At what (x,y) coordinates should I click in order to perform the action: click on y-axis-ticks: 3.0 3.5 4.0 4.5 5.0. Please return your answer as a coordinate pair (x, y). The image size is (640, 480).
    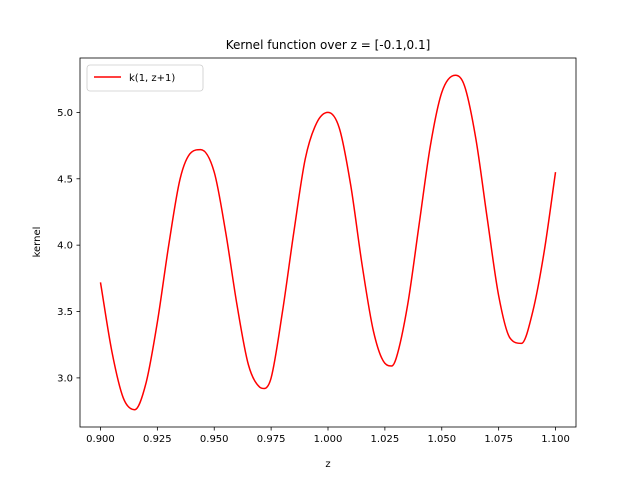
    Looking at the image, I should click on (68, 246).